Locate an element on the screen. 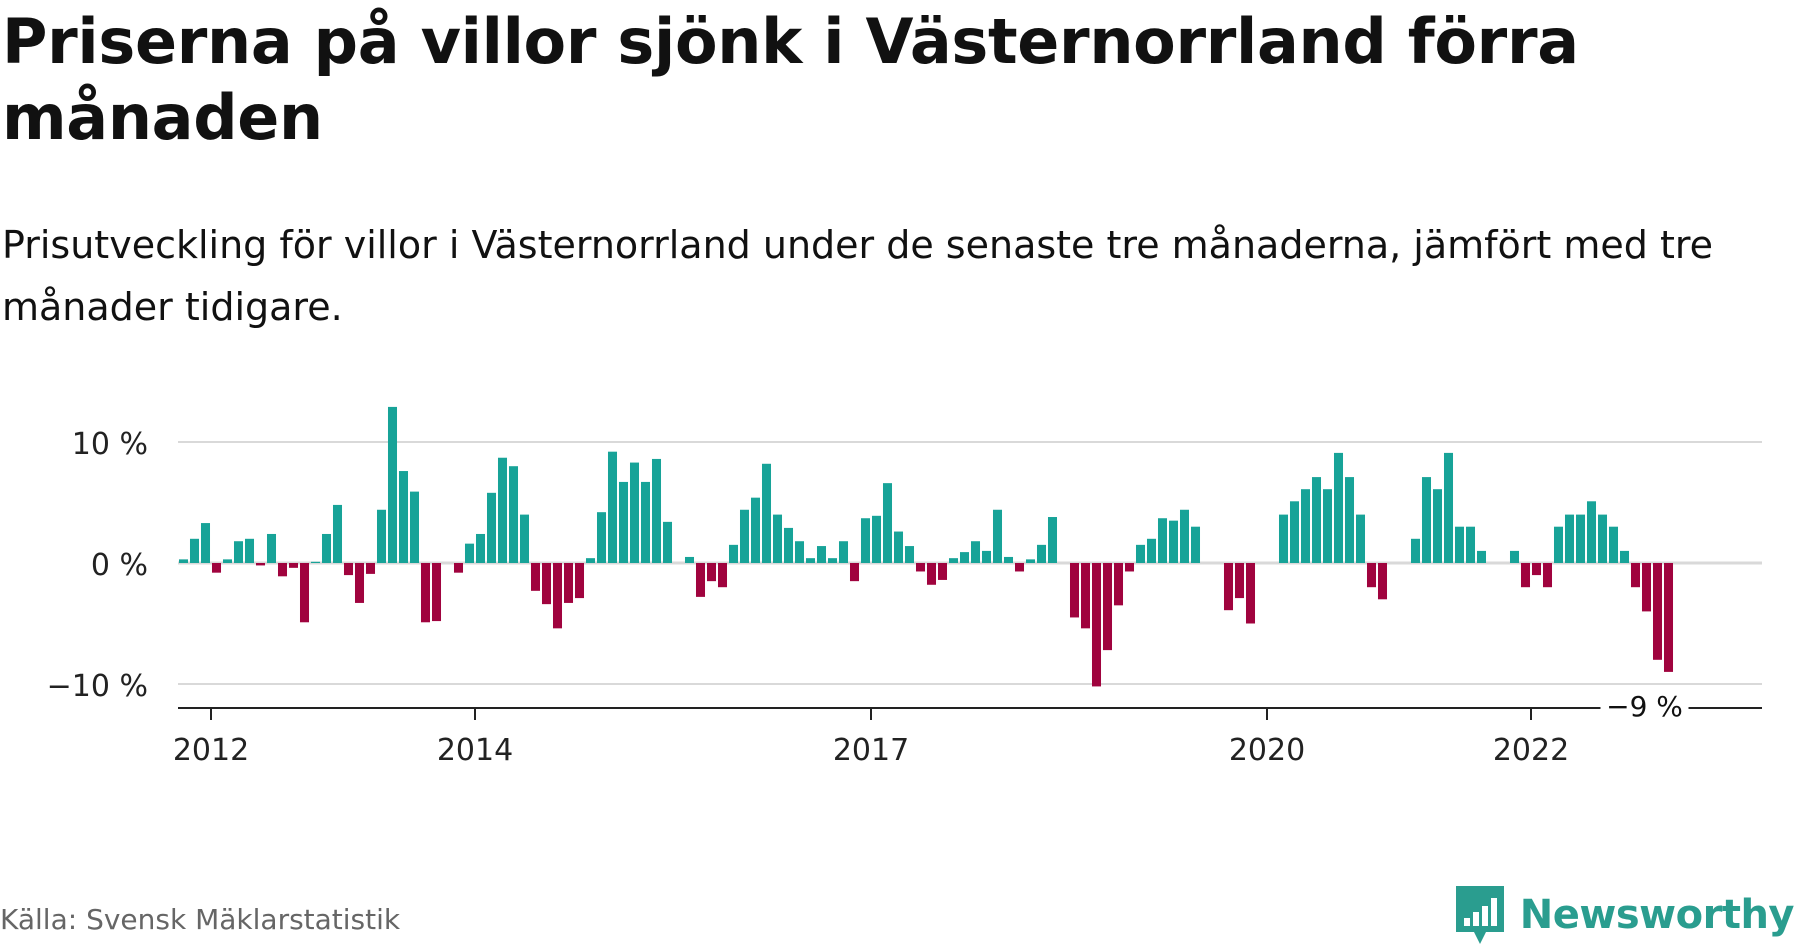  y-tick-label: −10 % is located at coordinates (97, 686).